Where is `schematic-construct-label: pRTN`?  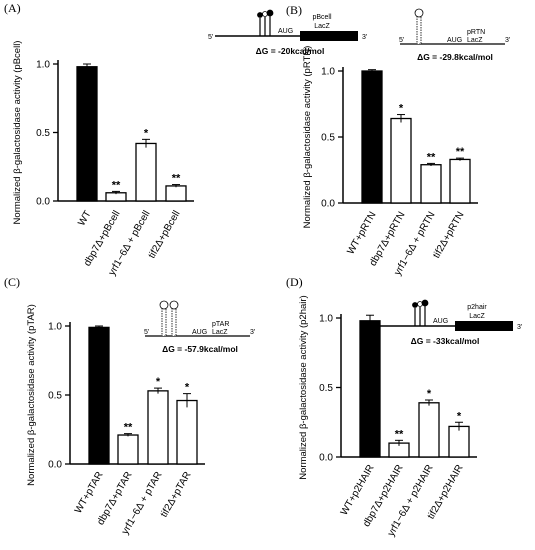 schematic-construct-label: pRTN is located at coordinates (476, 32).